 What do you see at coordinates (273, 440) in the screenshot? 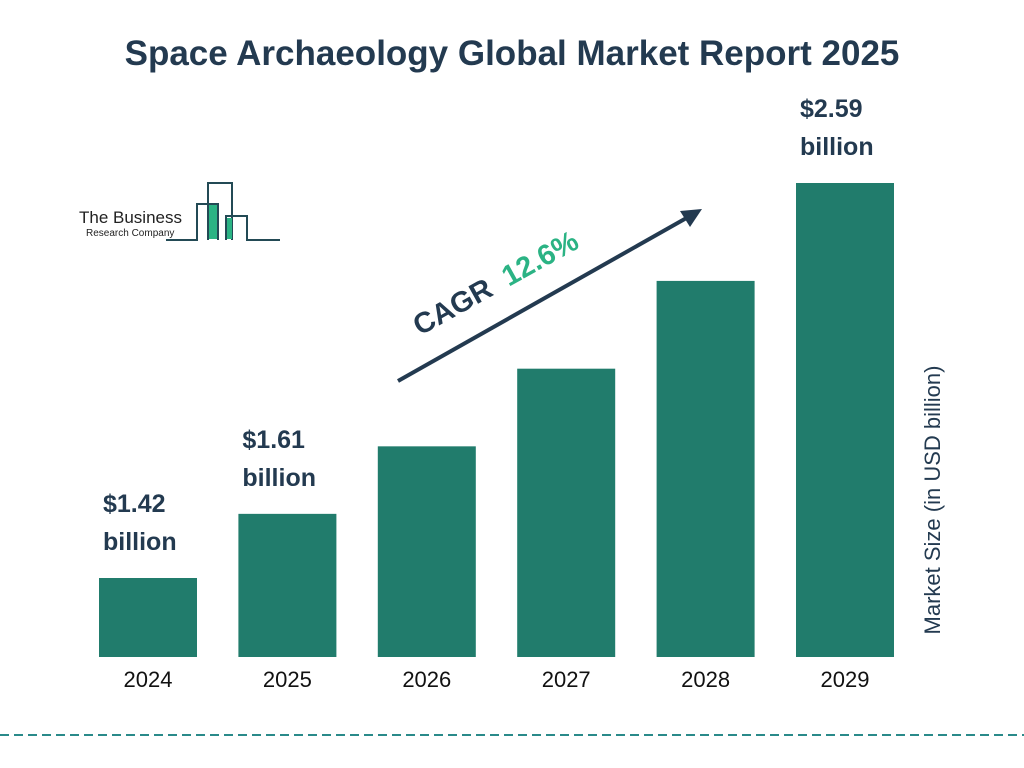
I see `data-label-value: $1.61` at bounding box center [273, 440].